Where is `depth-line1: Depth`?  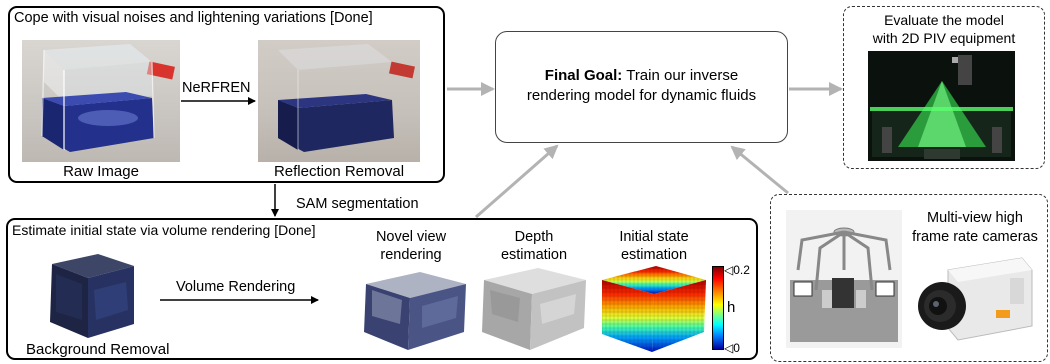 depth-line1: Depth is located at coordinates (534, 237).